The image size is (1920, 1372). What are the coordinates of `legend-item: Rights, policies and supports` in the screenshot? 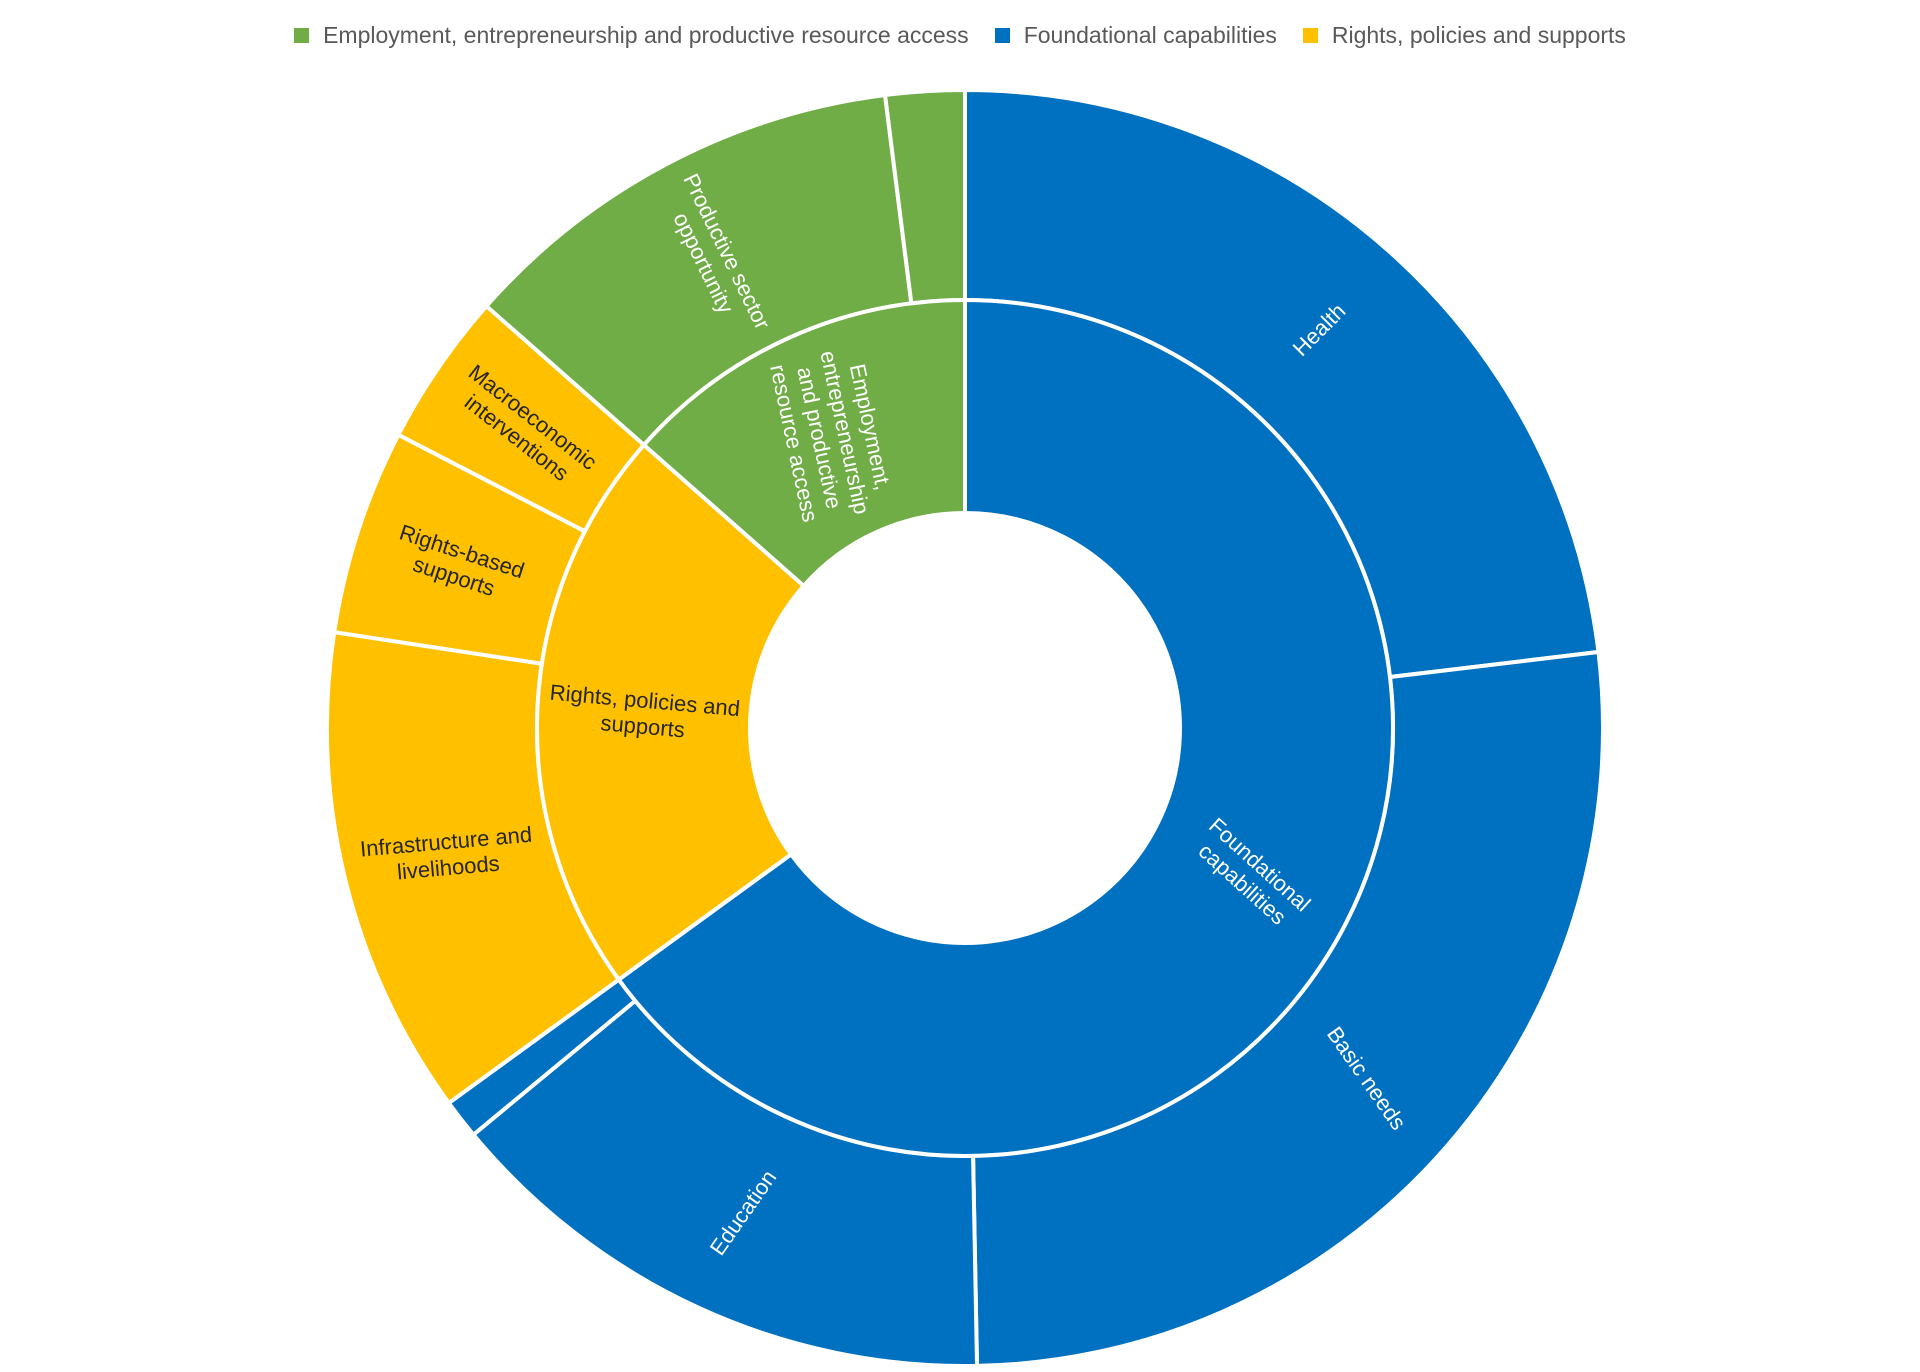 It's located at (1464, 35).